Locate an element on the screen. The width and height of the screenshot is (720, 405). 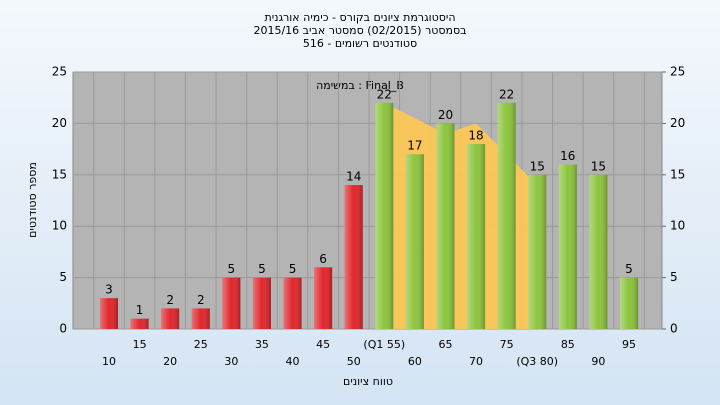
y2-tick-label: 10 is located at coordinates (677, 226).